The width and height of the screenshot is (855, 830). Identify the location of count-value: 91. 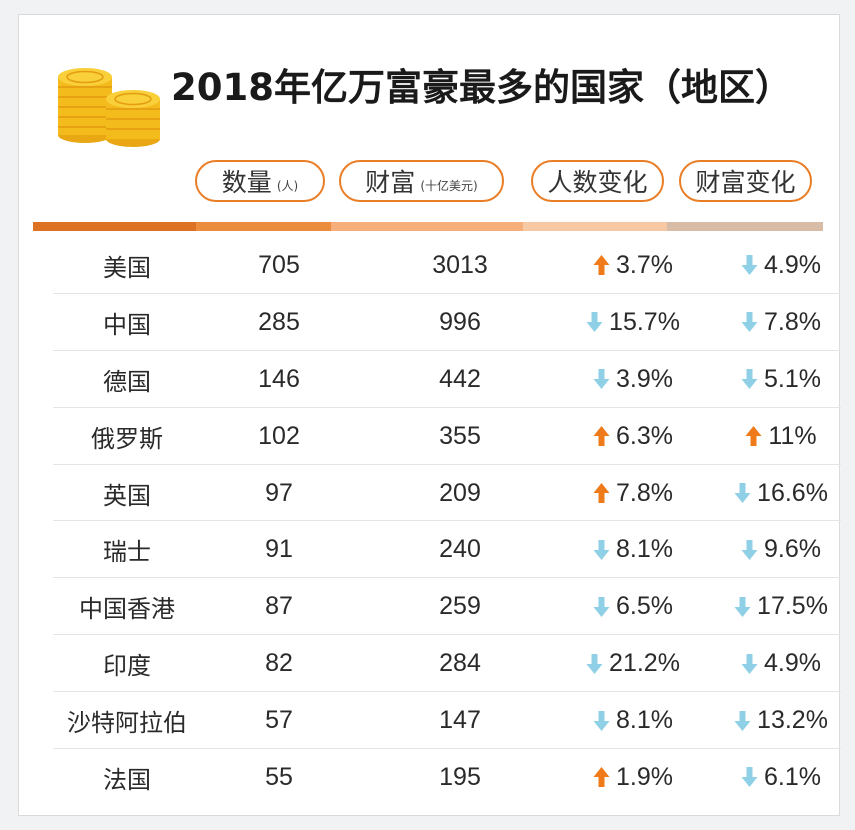
(279, 549).